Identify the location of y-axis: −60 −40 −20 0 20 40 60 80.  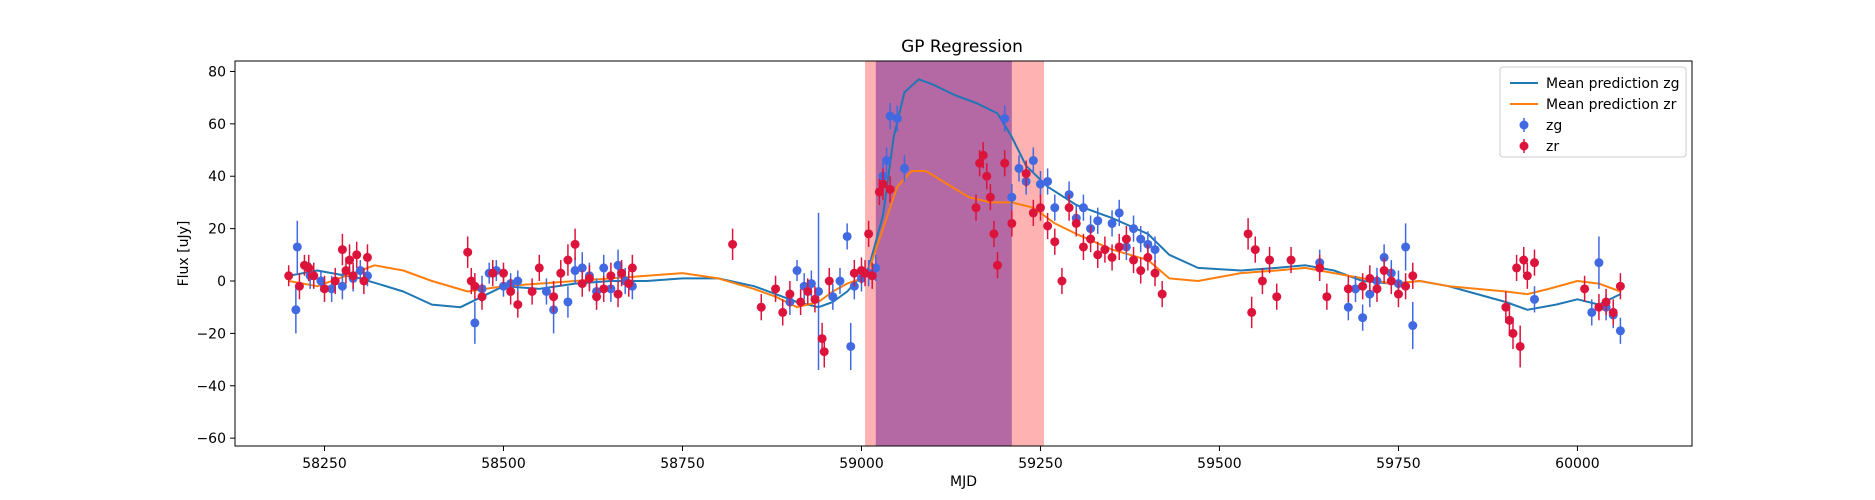
(215, 255).